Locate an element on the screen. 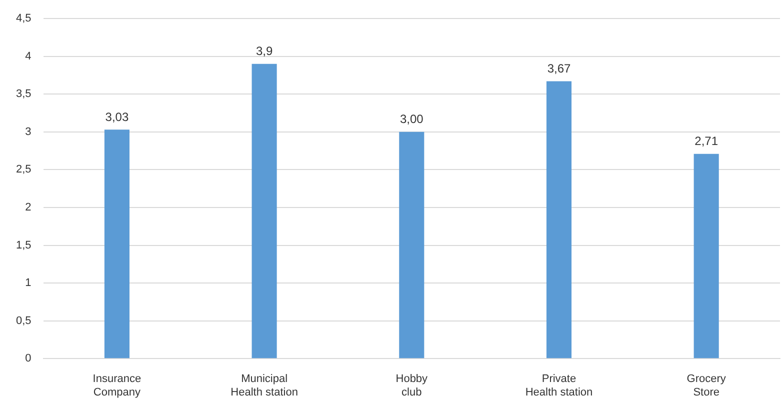 The image size is (784, 413). x-tick-label: Municipal Health station is located at coordinates (264, 385).